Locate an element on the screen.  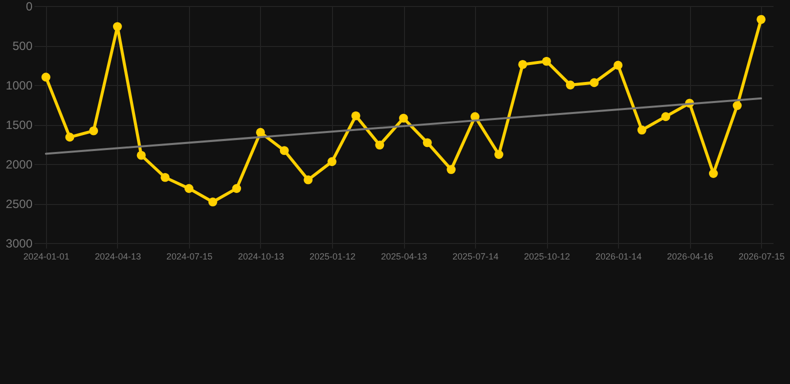
x-tick-label: 2025-10-12 is located at coordinates (547, 257).